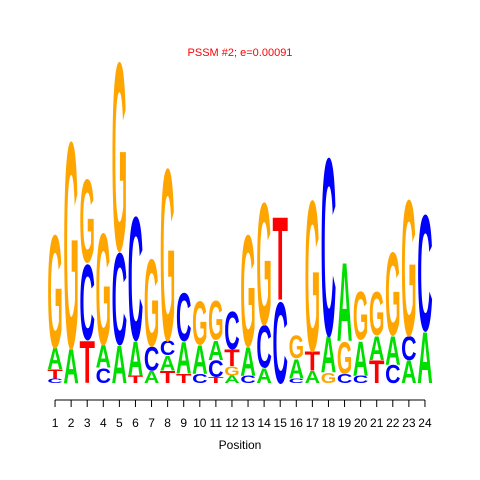  What do you see at coordinates (55, 423) in the screenshot?
I see `x-tick-label: 1` at bounding box center [55, 423].